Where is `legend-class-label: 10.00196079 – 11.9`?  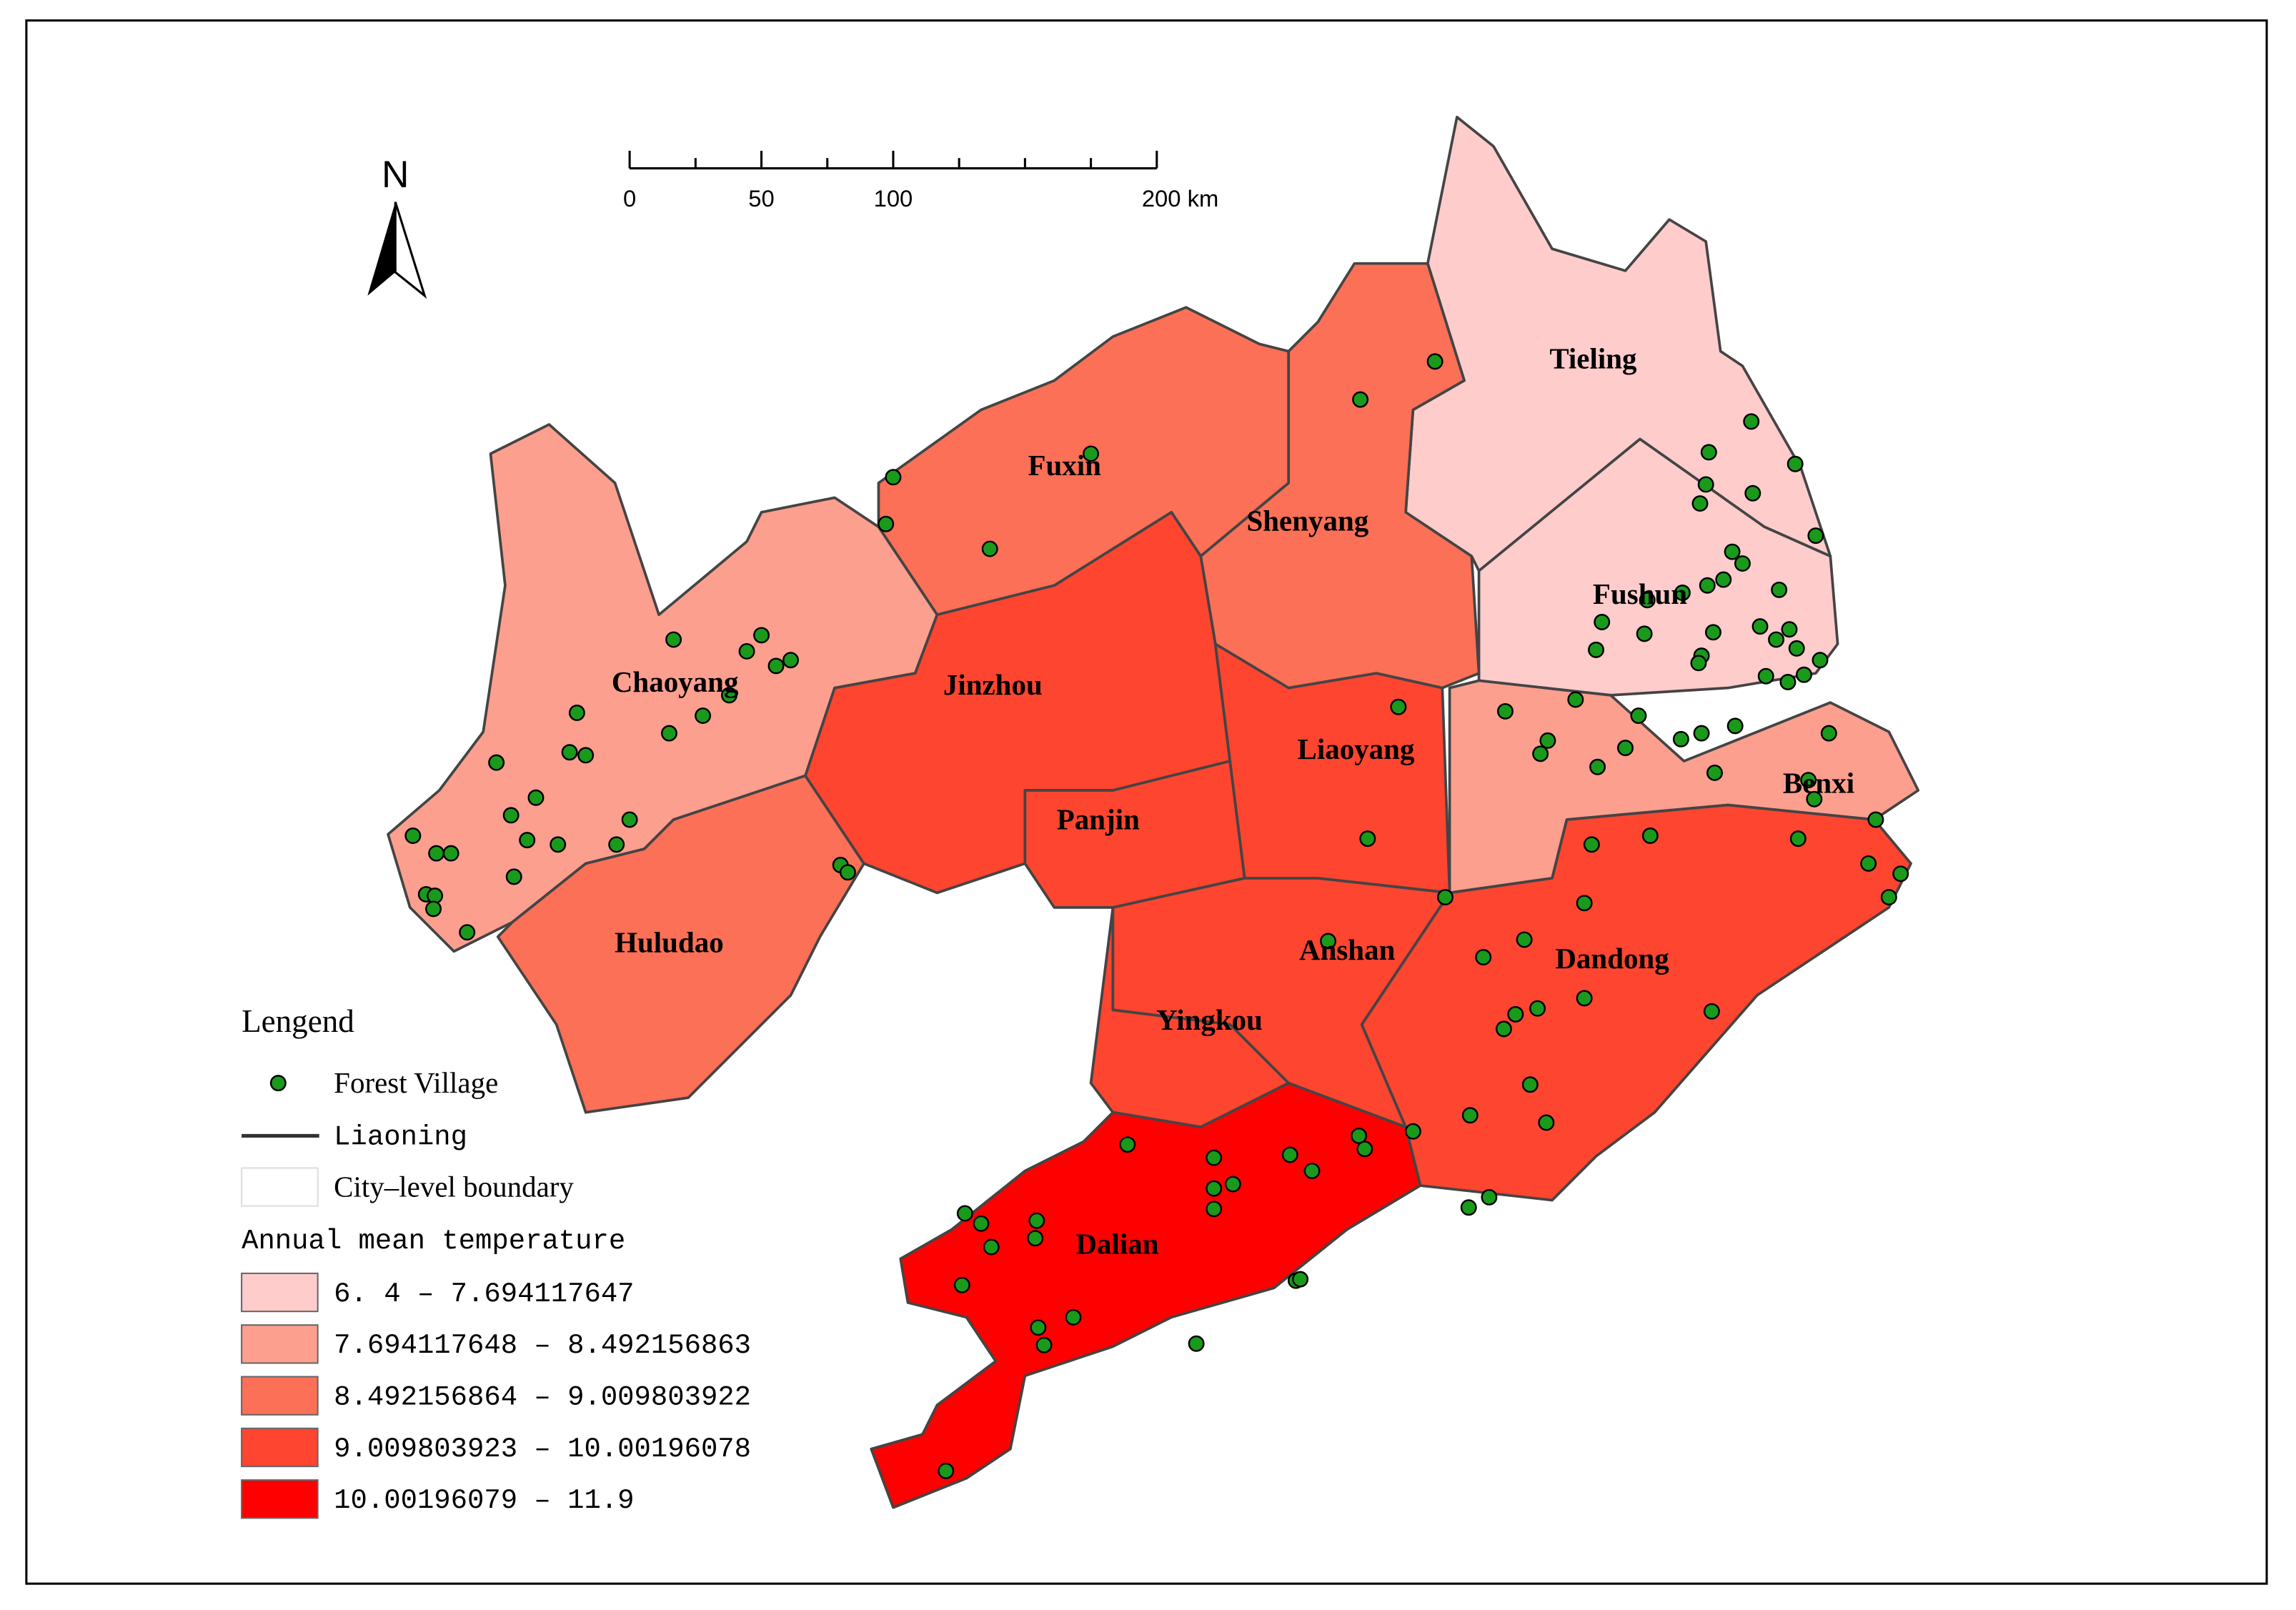 legend-class-label: 10.00196079 – 11.9 is located at coordinates (484, 1500).